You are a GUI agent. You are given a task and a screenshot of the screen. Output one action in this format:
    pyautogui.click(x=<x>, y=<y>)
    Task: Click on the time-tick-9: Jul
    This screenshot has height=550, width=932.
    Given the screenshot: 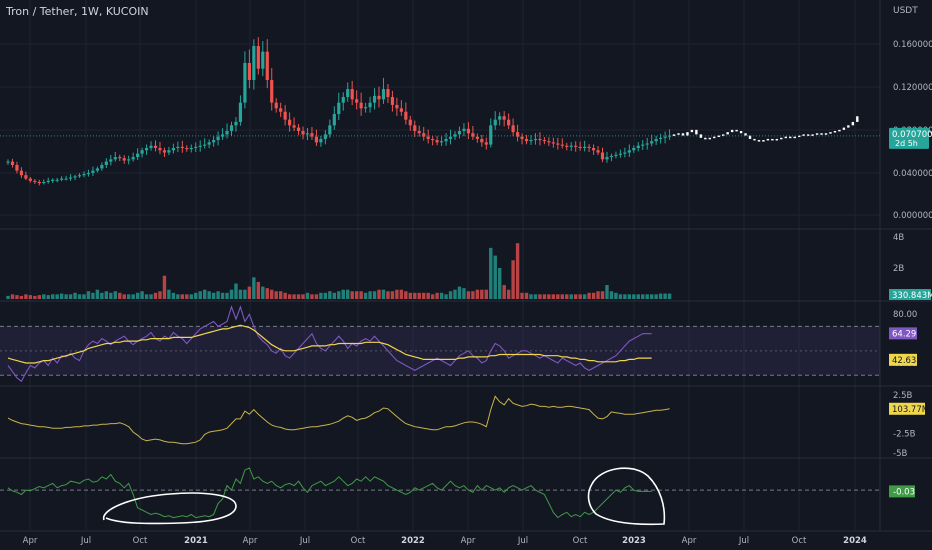 What is the action you would take?
    pyautogui.click(x=522, y=541)
    